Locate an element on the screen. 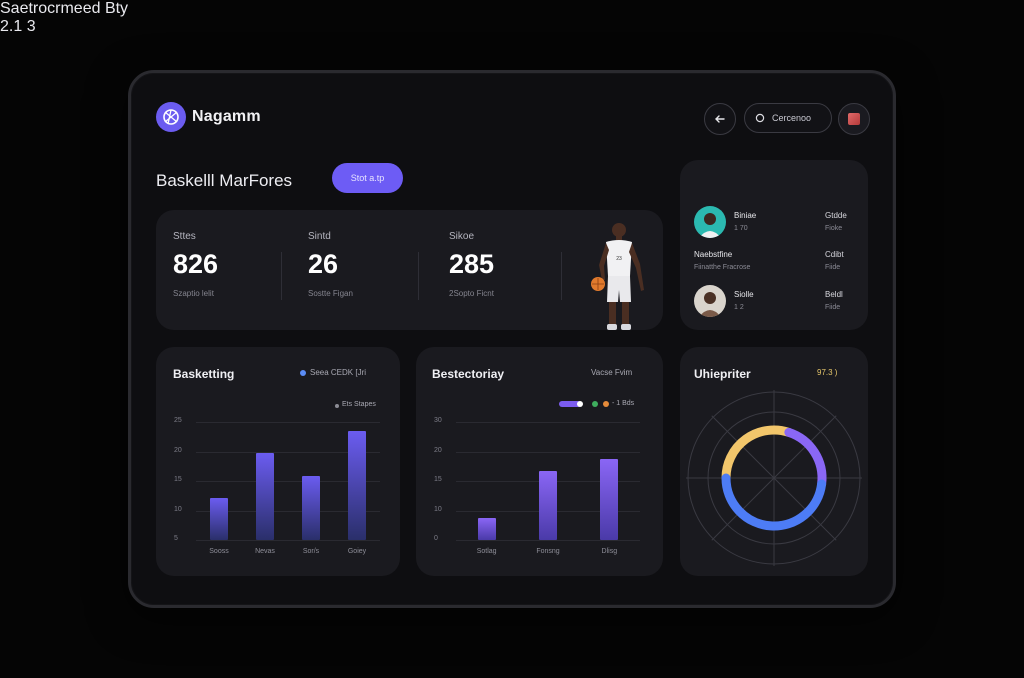 The image size is (1024, 678). app-name: Nagamm is located at coordinates (226, 116).